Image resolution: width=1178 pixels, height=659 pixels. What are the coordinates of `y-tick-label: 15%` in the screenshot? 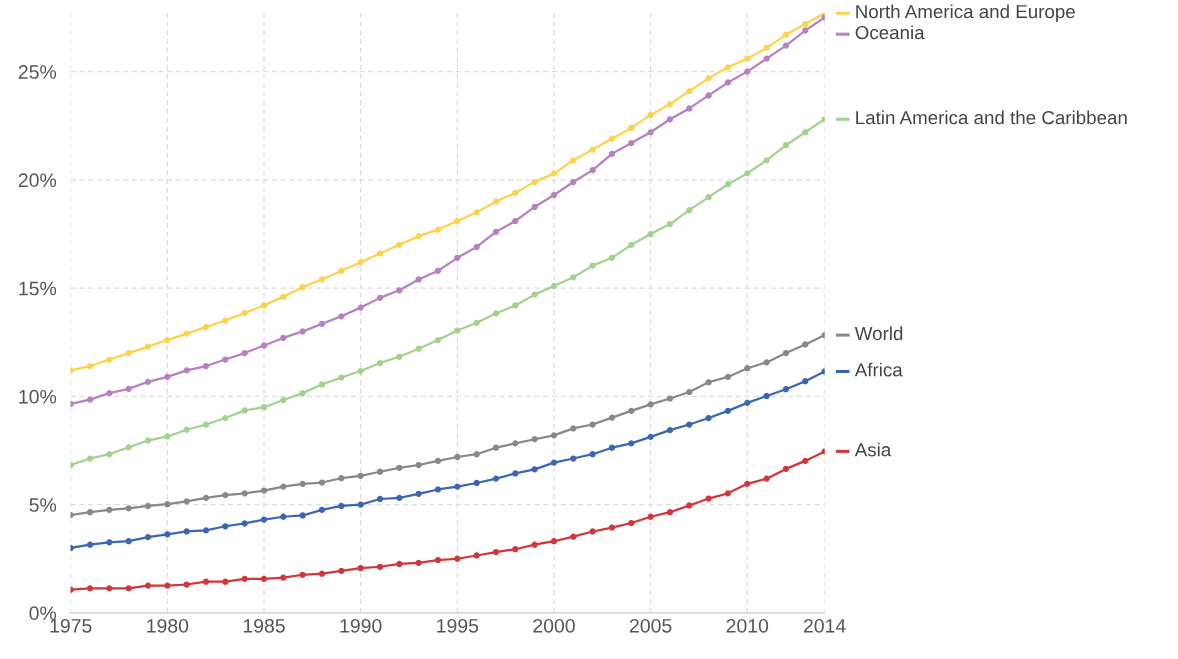 It's located at (38, 288).